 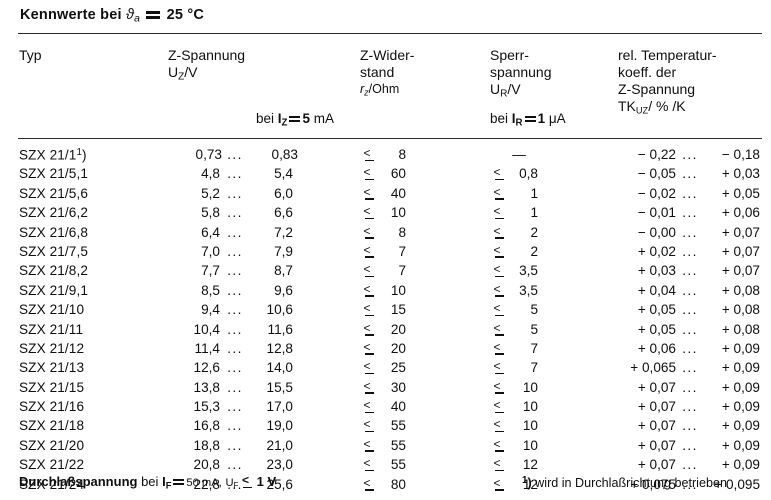 What do you see at coordinates (279, 445) in the screenshot?
I see `cell-uz-max: 21,0` at bounding box center [279, 445].